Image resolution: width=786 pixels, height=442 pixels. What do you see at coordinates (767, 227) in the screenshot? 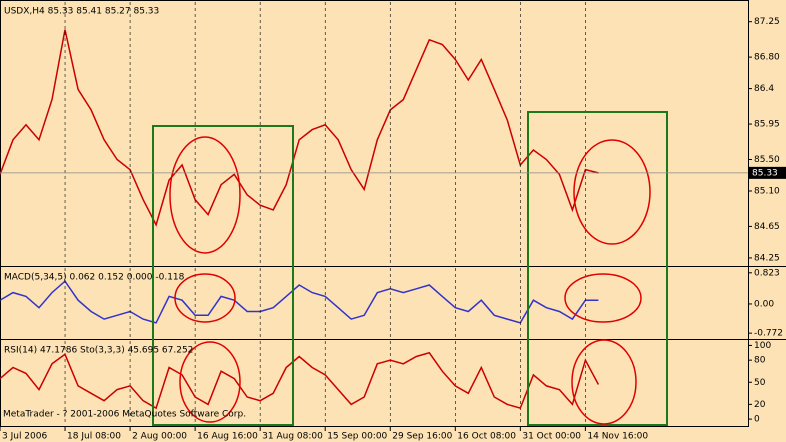
I see `y-tick-label: 84.65` at bounding box center [767, 227].